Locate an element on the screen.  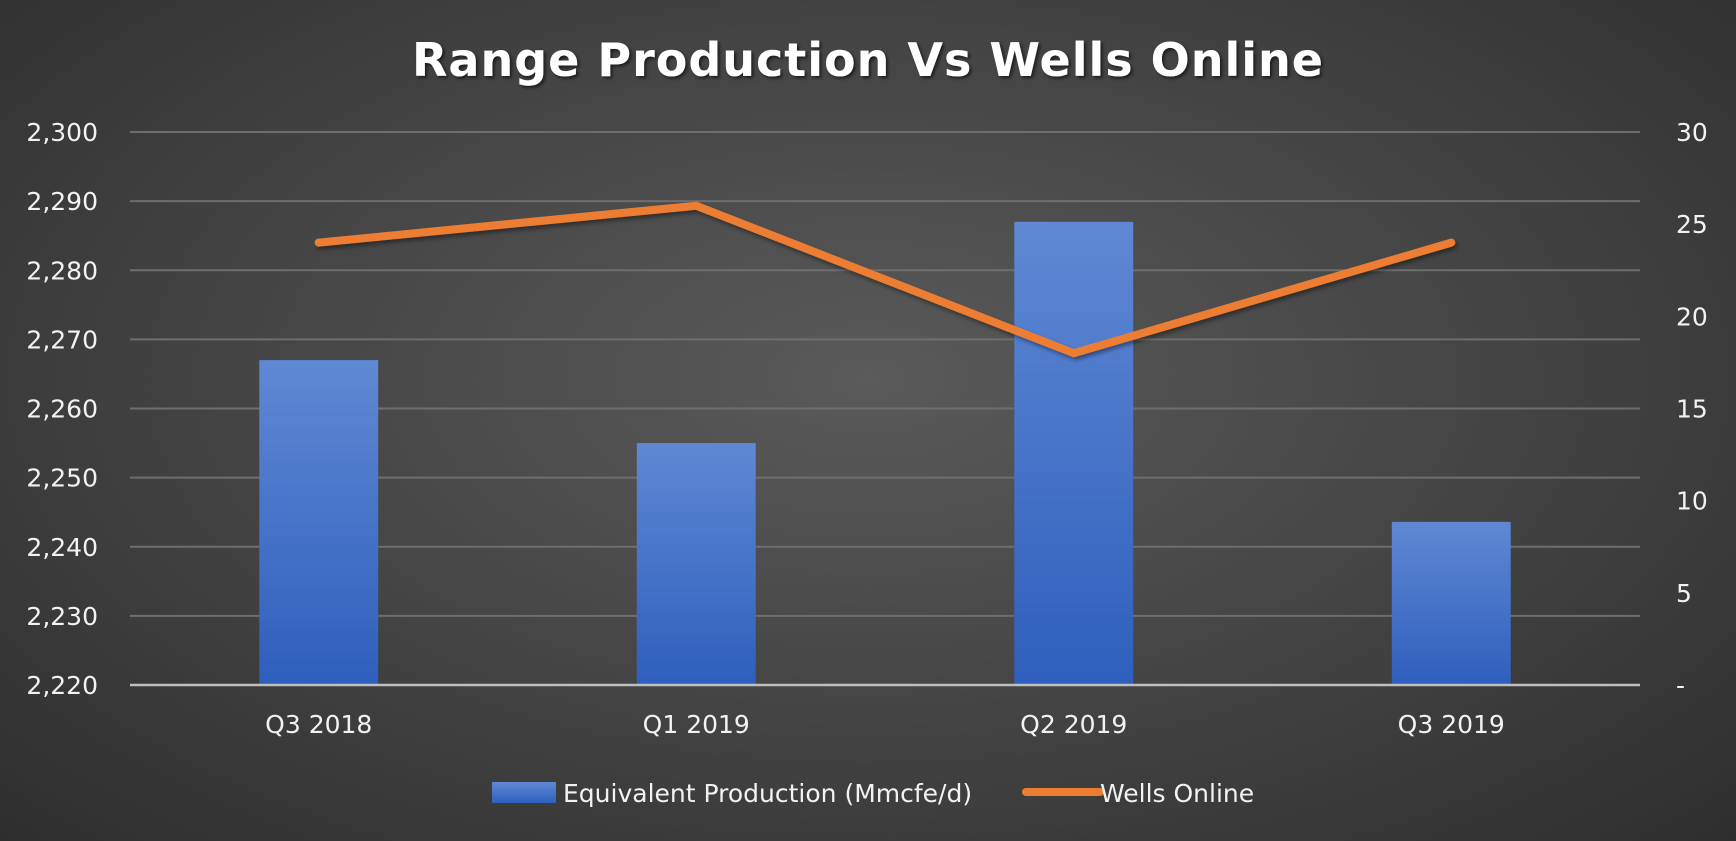
line-path is located at coordinates (885, 279).